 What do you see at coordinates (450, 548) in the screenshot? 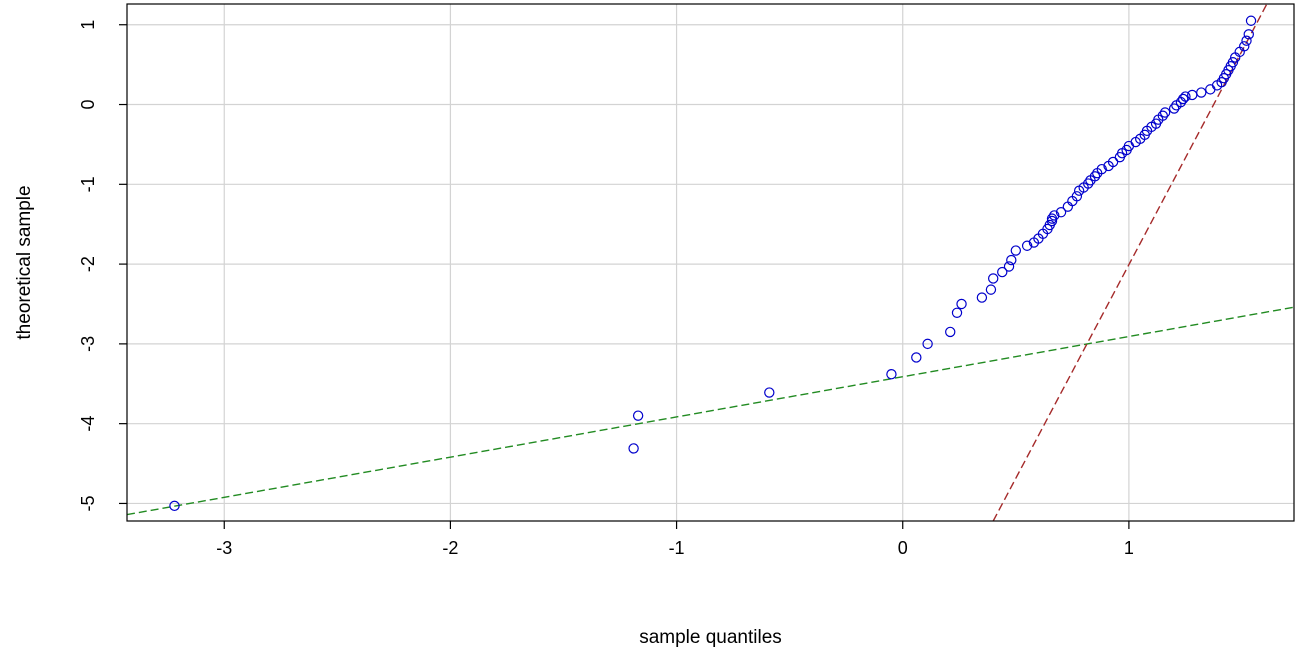
I see `x-tick-label: -2` at bounding box center [450, 548].